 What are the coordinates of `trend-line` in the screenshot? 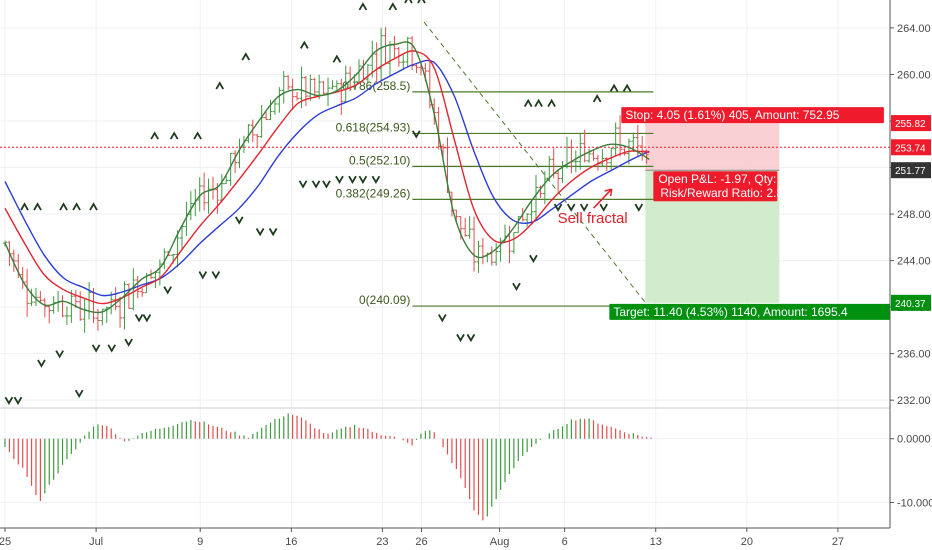 It's located at (534, 162).